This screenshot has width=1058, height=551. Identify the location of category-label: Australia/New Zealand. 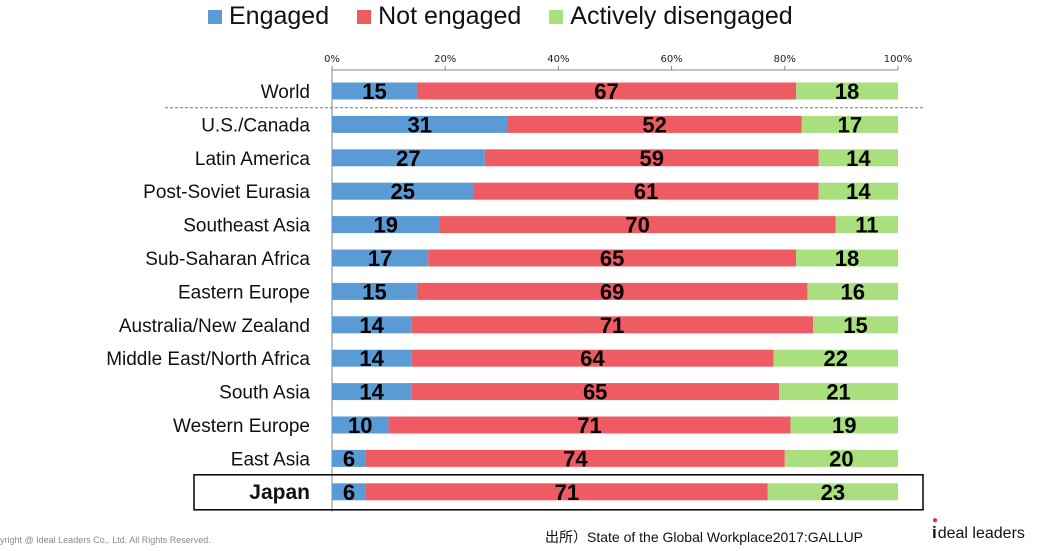
(214, 326).